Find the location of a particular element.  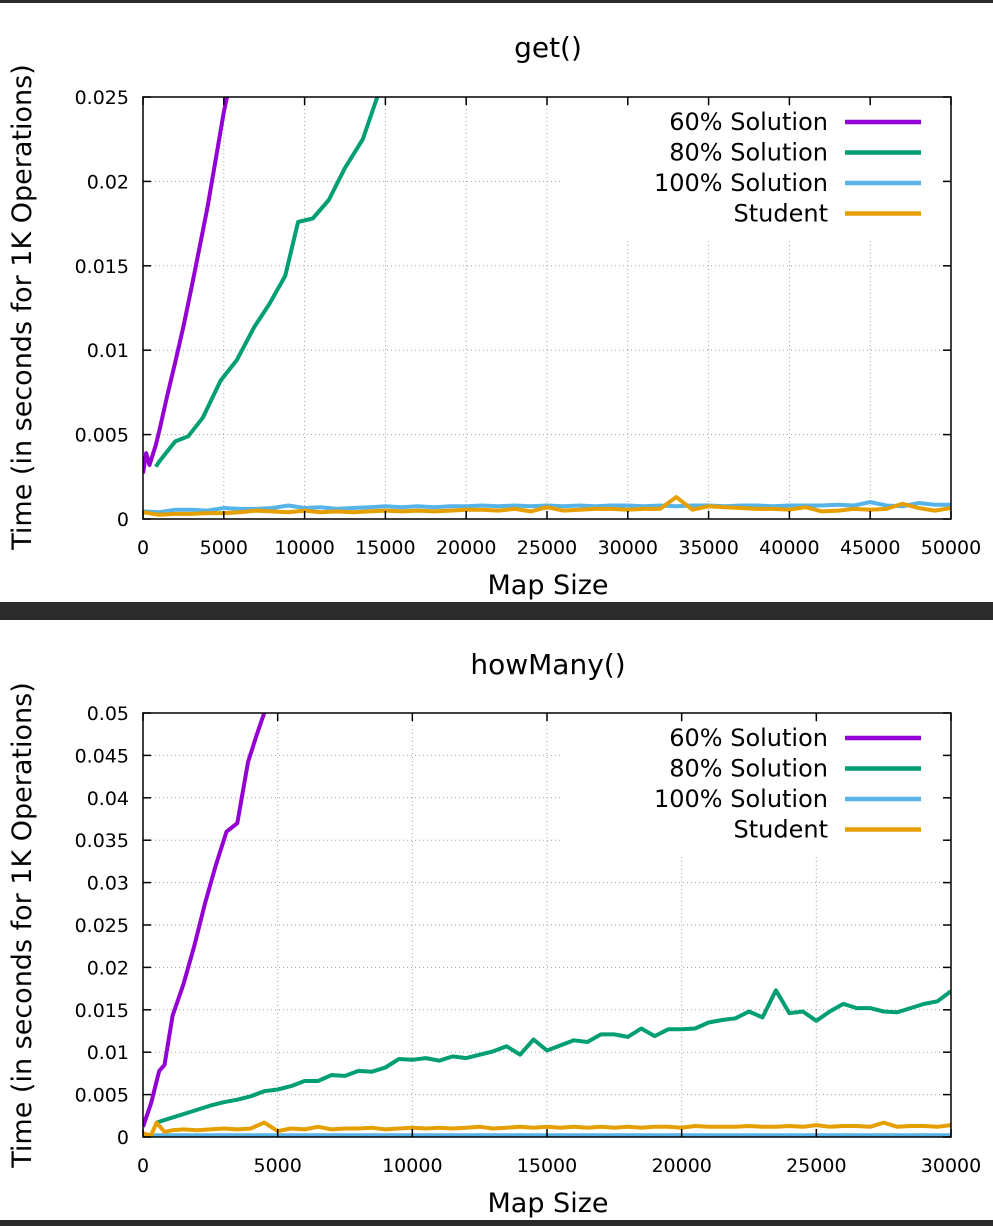

y-tick-label: 0.045 is located at coordinates (102, 756).